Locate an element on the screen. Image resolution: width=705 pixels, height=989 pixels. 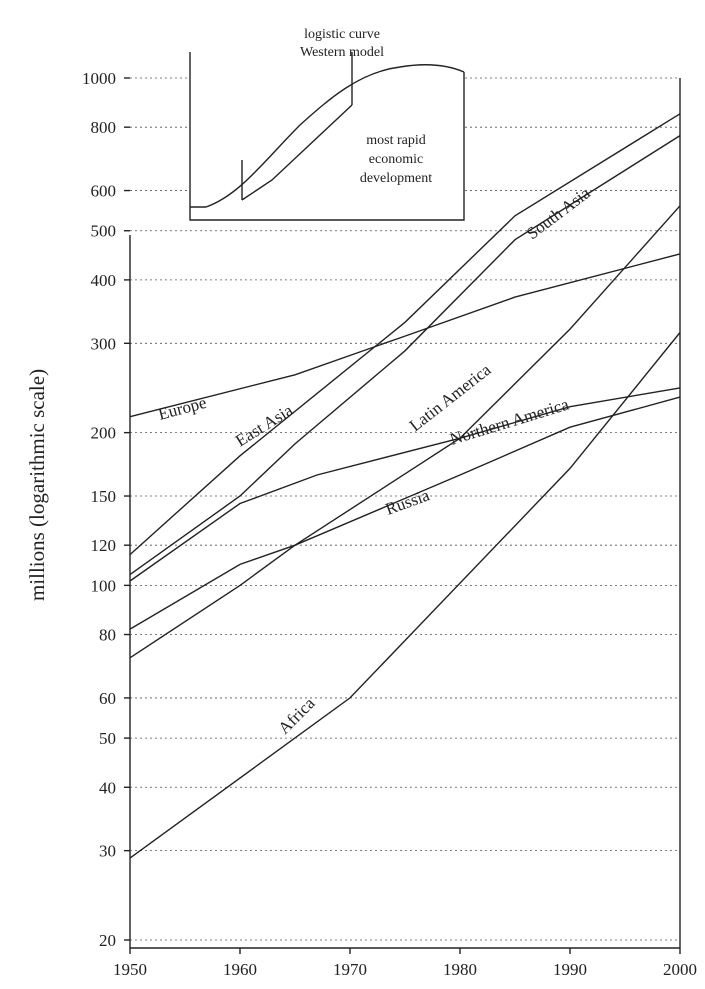
inset-text-western-model: Western model is located at coordinates (342, 52).